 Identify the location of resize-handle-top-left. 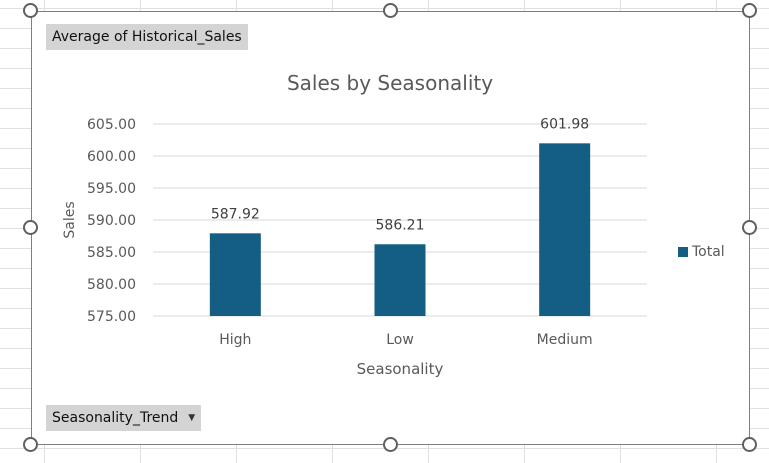
(30, 10).